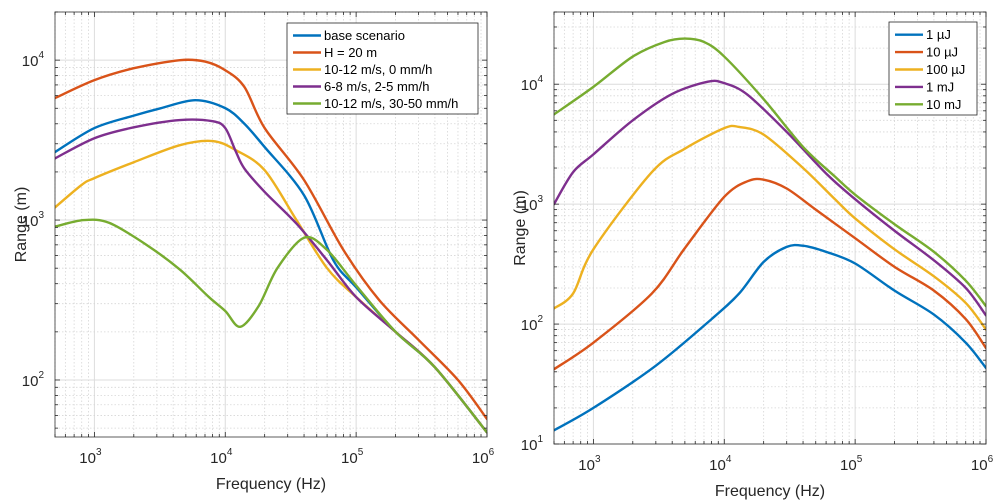 Image resolution: width=1000 pixels, height=501 pixels. I want to click on left-x-tick-label: 10³, so click(90, 457).